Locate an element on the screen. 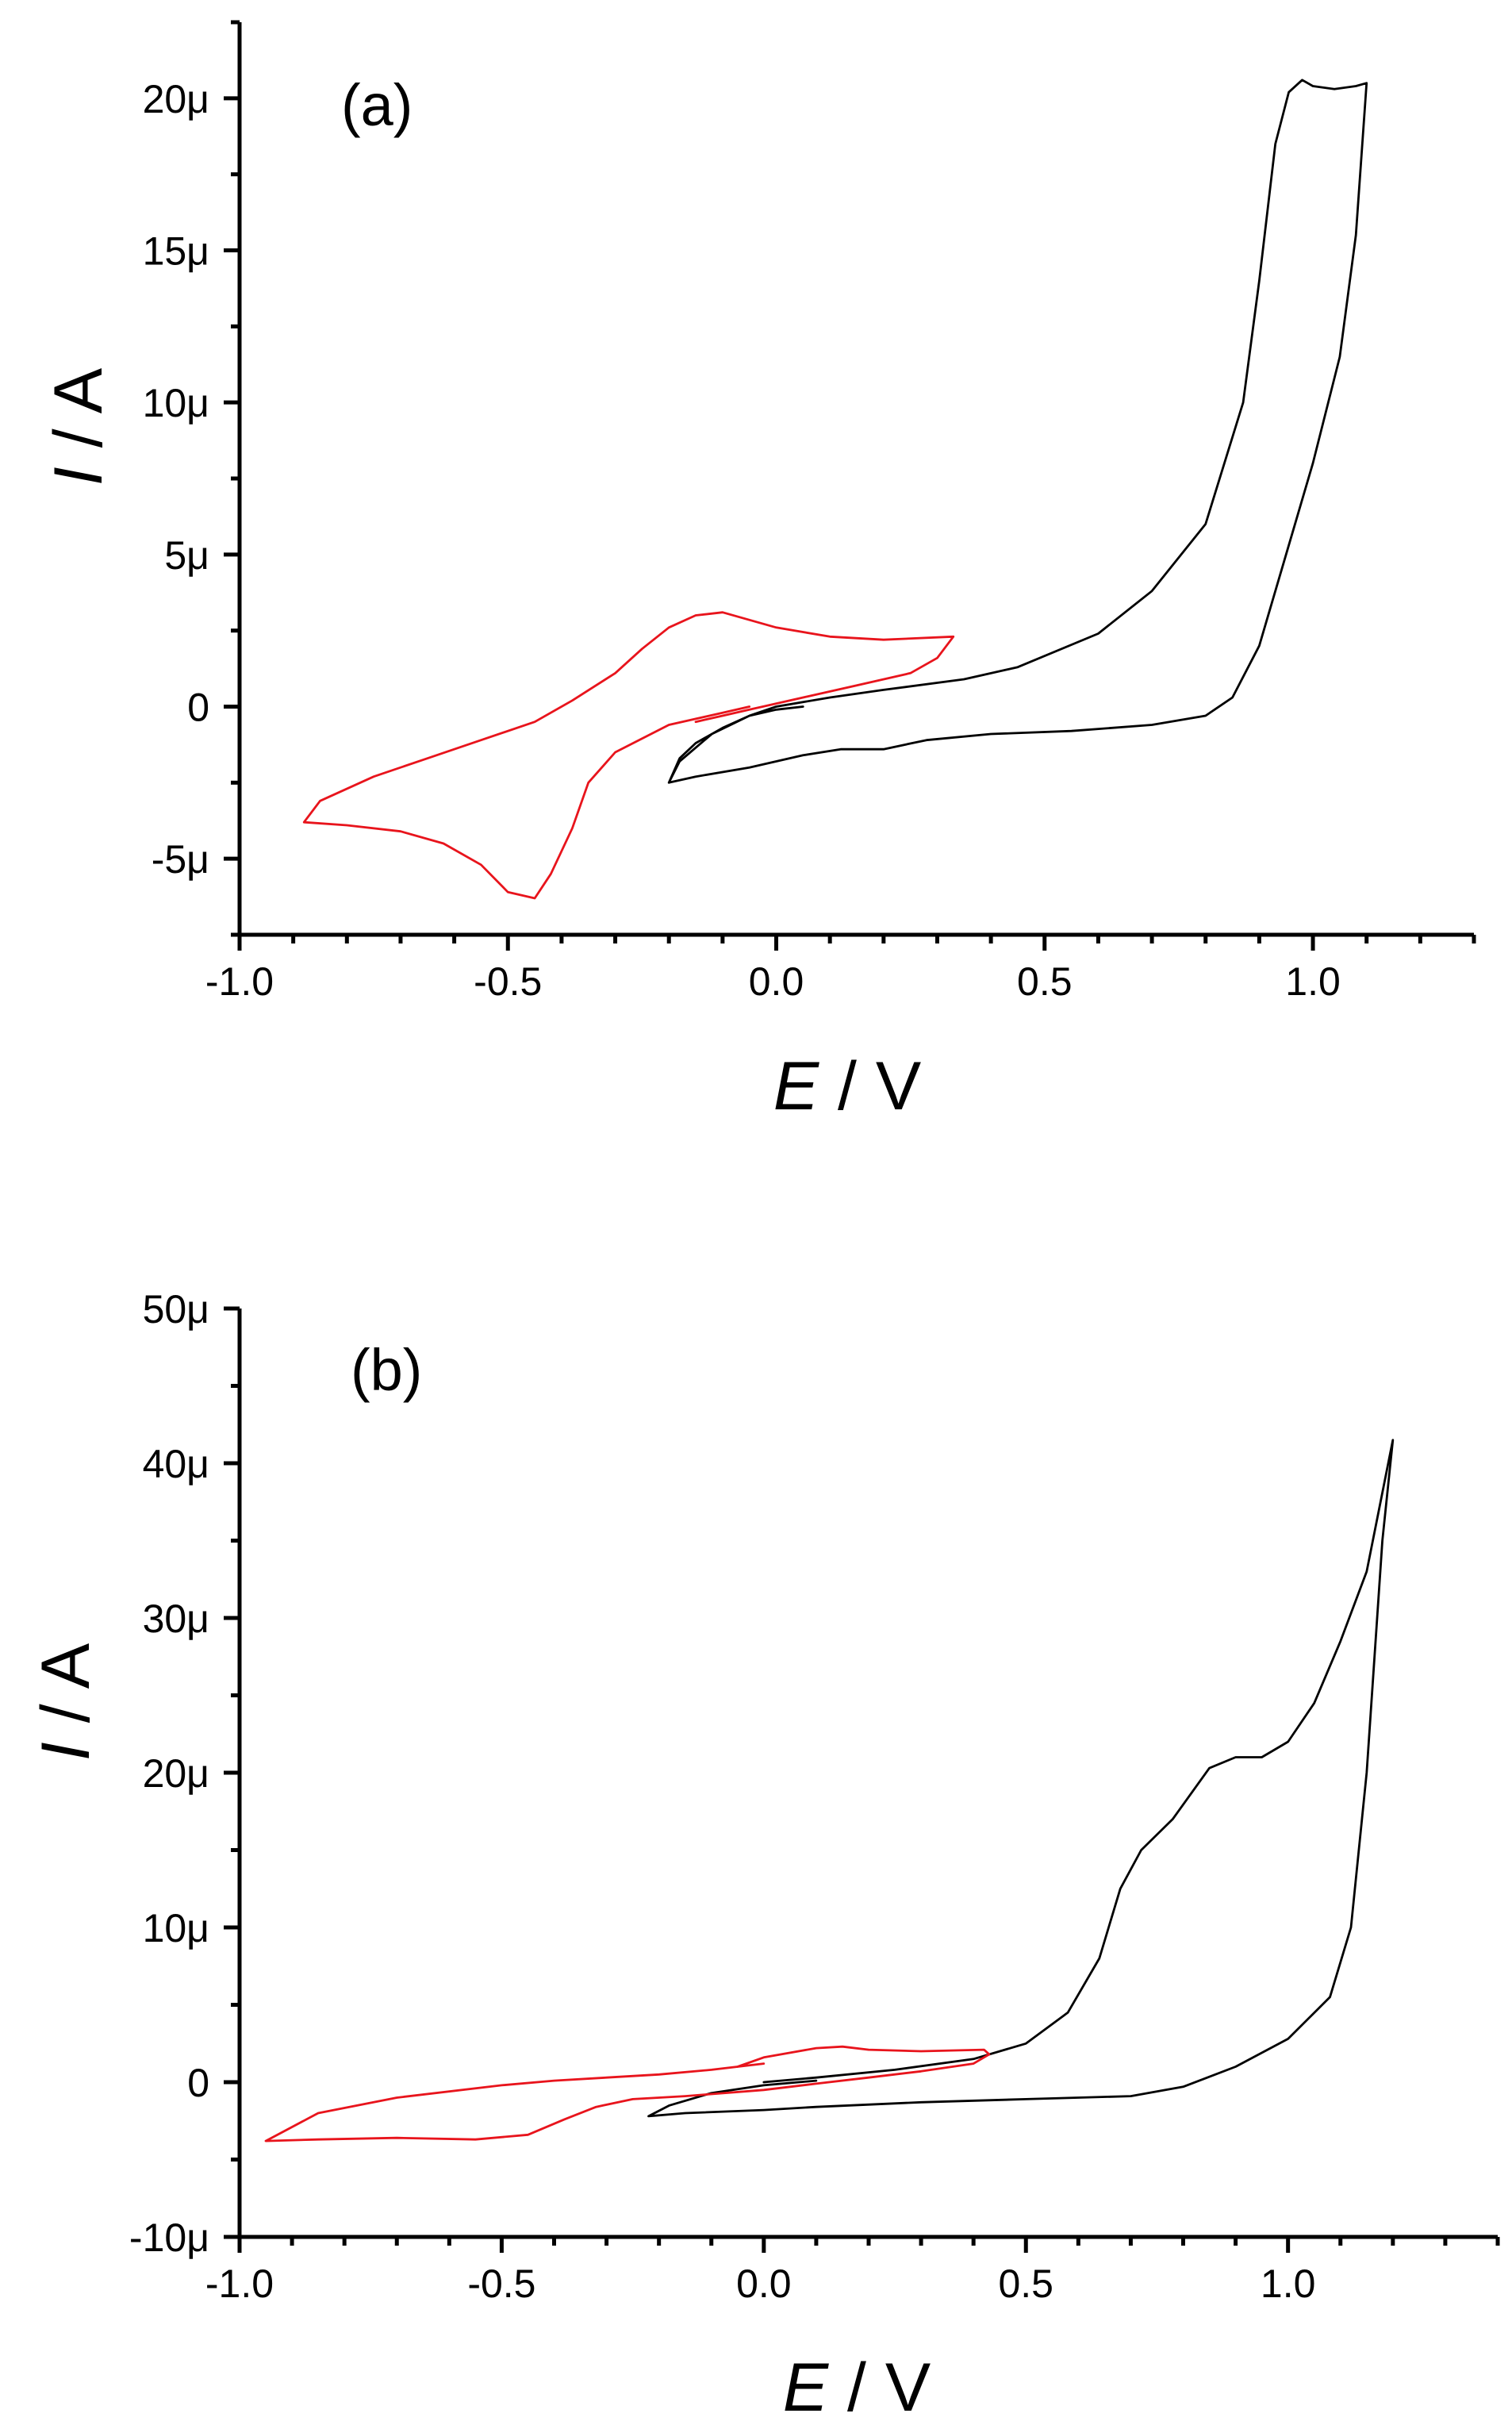 Image resolution: width=1512 pixels, height=2421 pixels. series-line-b-black is located at coordinates (1021, 1778).